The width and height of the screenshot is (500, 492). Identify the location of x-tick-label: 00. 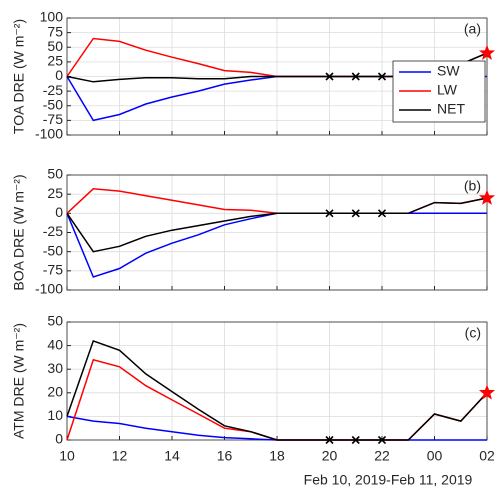
(435, 456).